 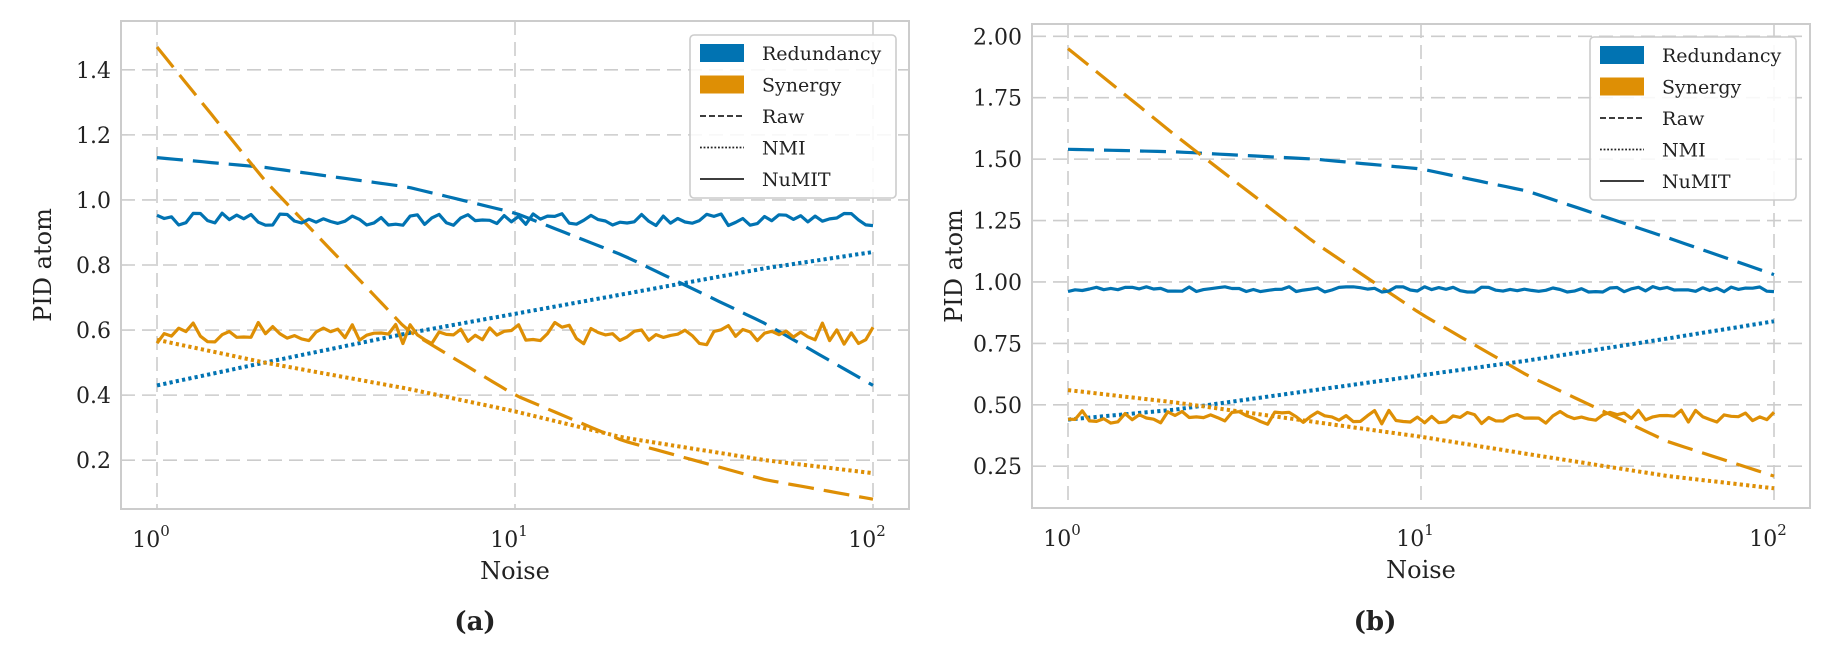 I want to click on y-tick-label: 0.4, so click(x=93, y=396).